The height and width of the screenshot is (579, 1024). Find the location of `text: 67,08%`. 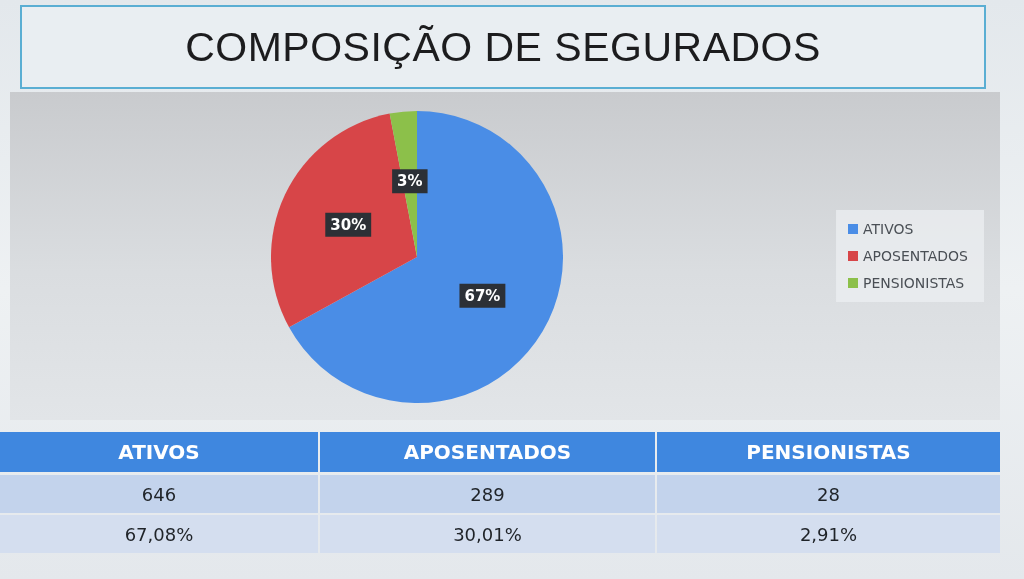

text: 67,08% is located at coordinates (159, 534).